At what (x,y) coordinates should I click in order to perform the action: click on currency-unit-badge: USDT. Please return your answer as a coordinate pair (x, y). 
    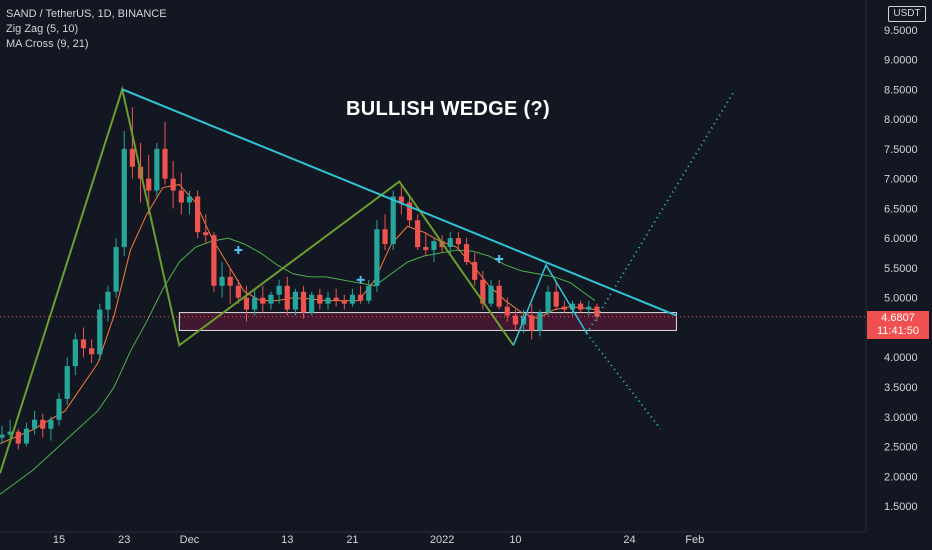
    Looking at the image, I should click on (907, 14).